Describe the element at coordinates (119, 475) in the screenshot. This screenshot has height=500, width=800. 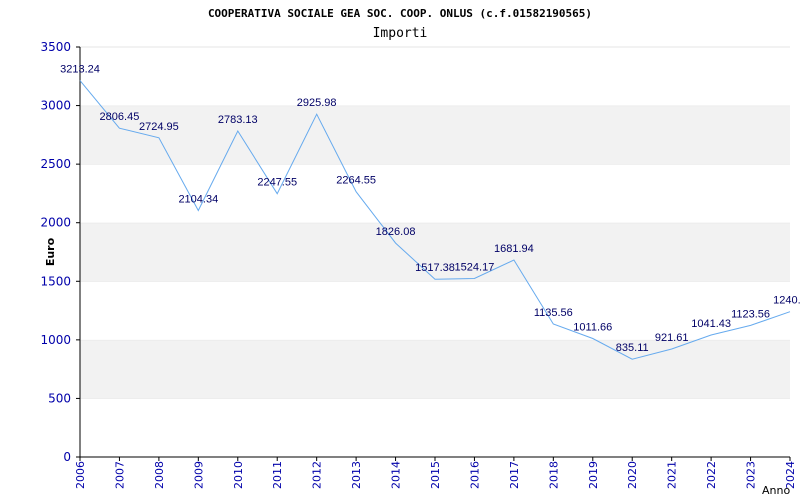
I see `x-tick-label: 2007` at that location.